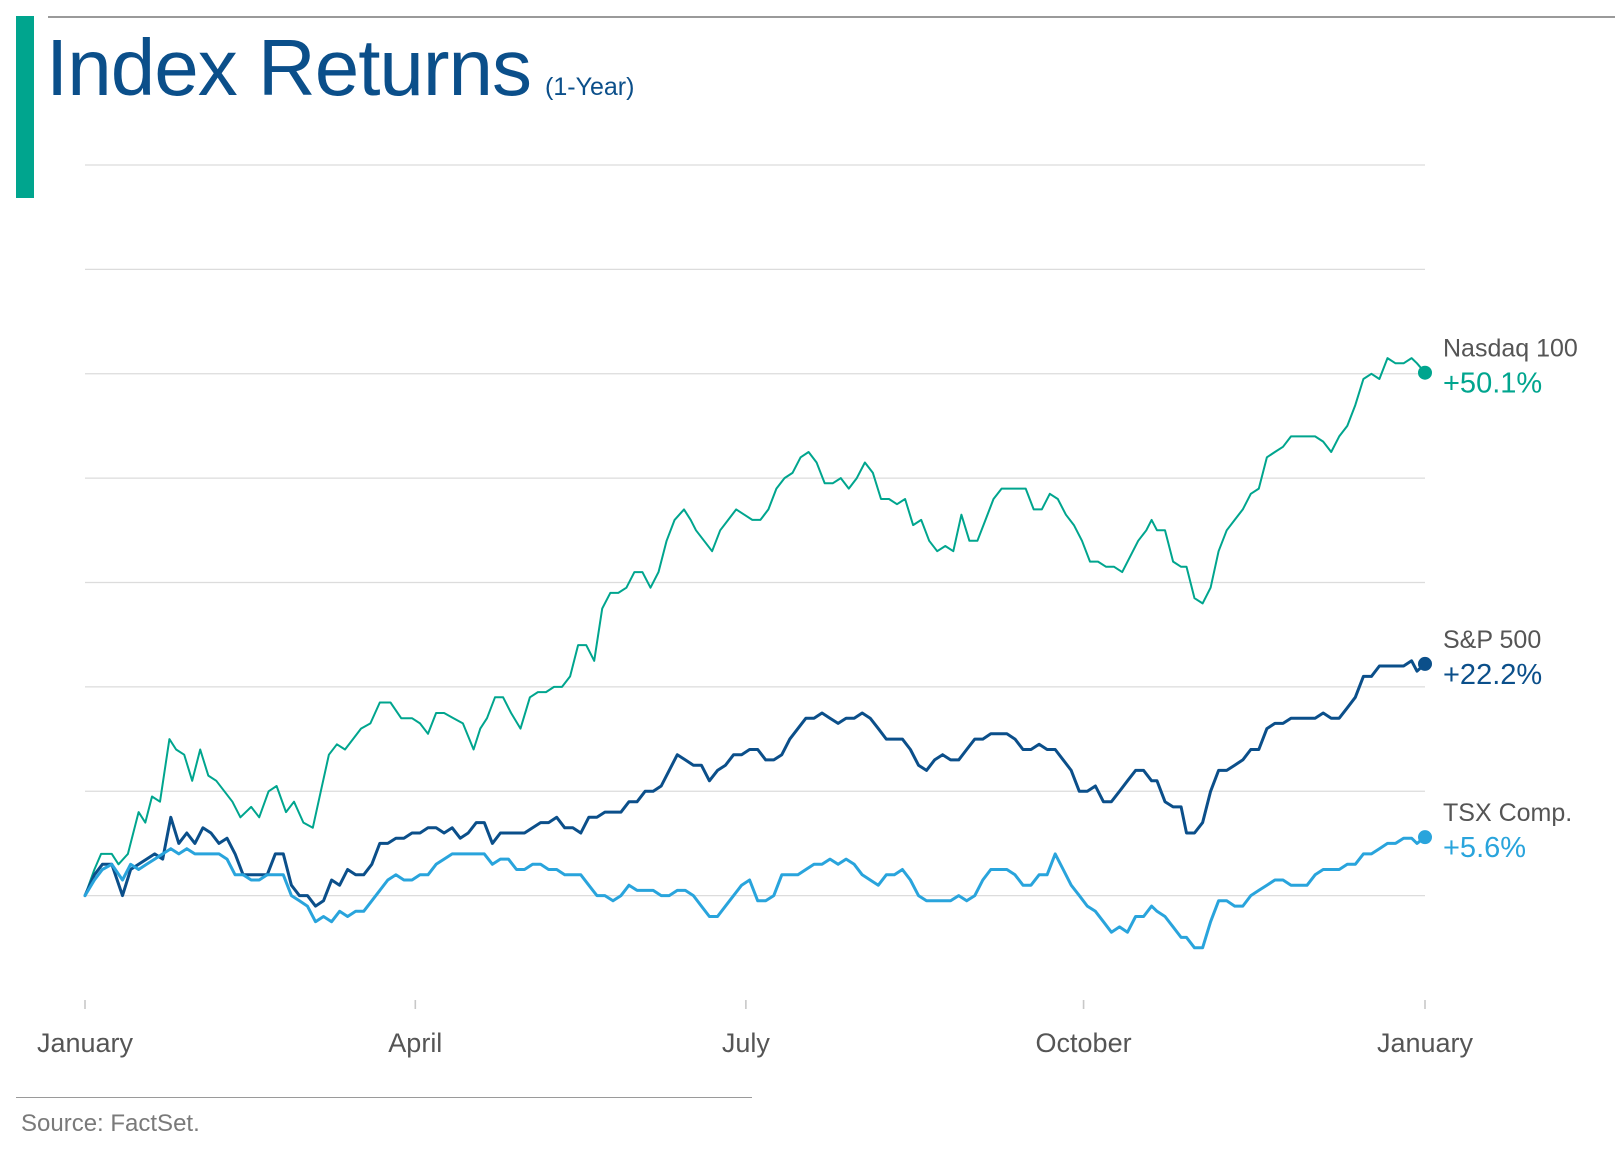  Describe the element at coordinates (590, 87) in the screenshot. I see `chart-subtitle: (1-Year)` at that location.